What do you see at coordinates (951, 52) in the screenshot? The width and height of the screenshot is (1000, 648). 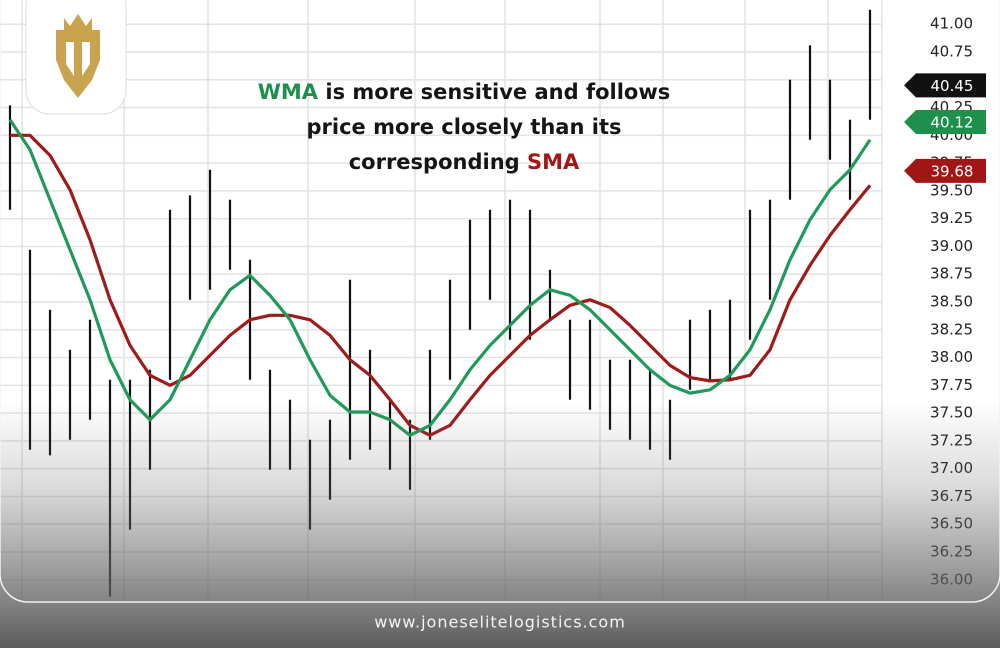 I see `y-tick-label: 40.75` at bounding box center [951, 52].